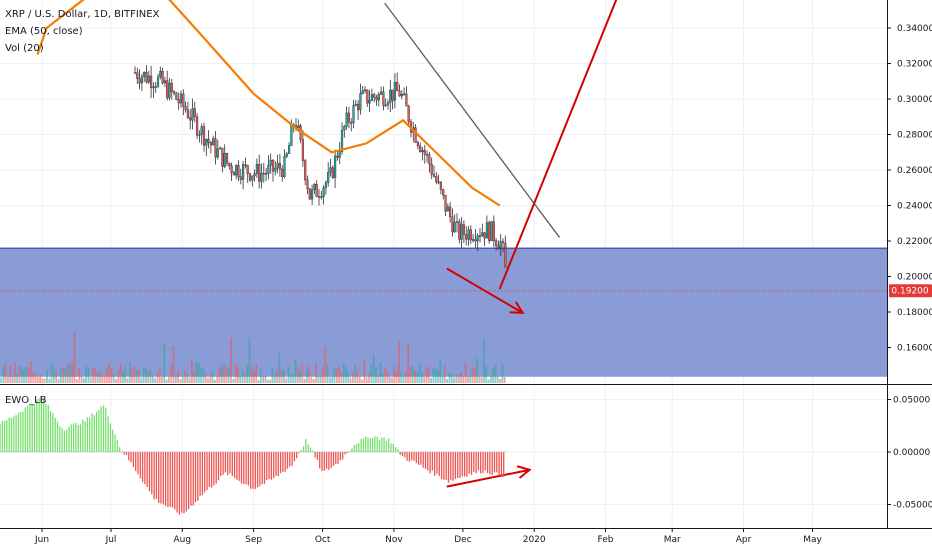 Image resolution: width=932 pixels, height=550 pixels. What do you see at coordinates (82, 14) in the screenshot?
I see `legend-symbol: XRP / U.S. Dollar, 1D, BITFINEX` at bounding box center [82, 14].